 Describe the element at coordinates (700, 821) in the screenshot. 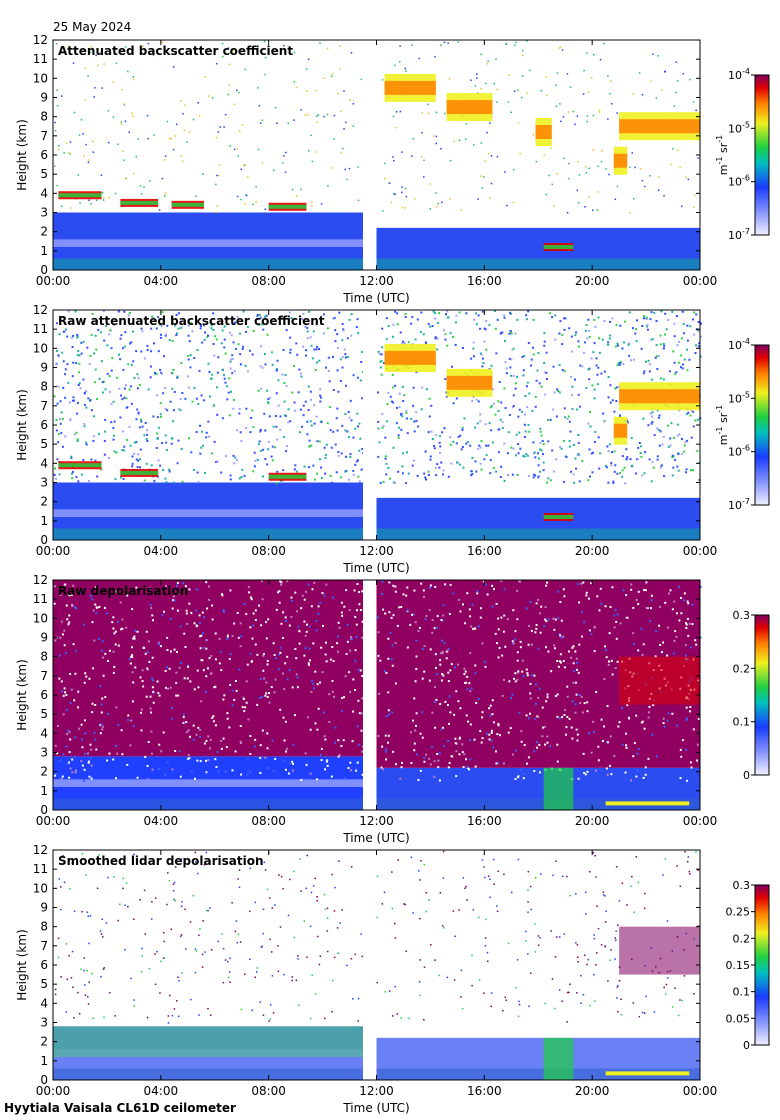

I see `x-tick-label: 00:00` at that location.